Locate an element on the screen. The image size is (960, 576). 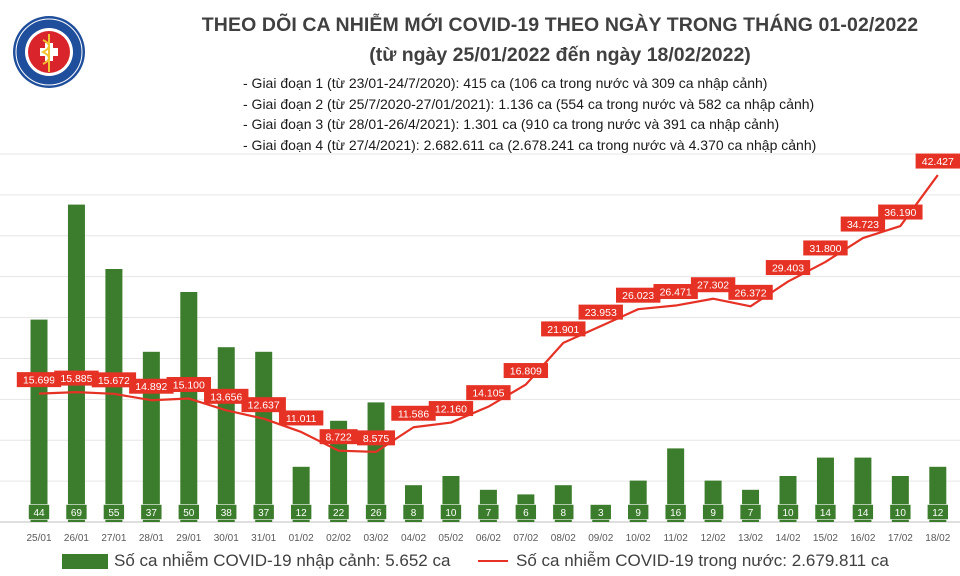
chart-subtitle: (từ ngày 25/01/2022 đến ngày 18/02/2022) is located at coordinates (560, 55).